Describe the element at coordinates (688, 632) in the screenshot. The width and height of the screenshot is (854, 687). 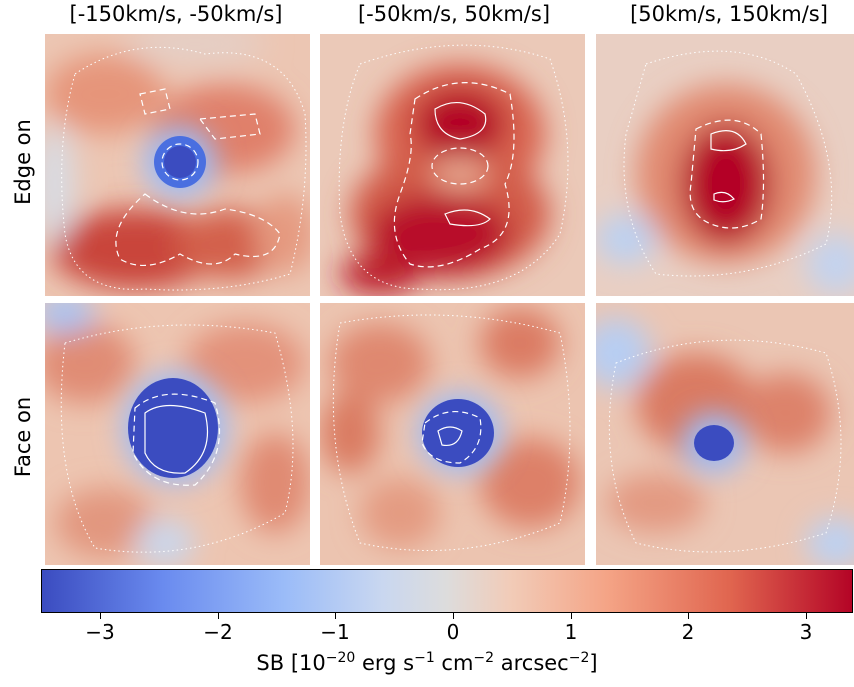
I see `colorbar-tick-label: 2` at that location.